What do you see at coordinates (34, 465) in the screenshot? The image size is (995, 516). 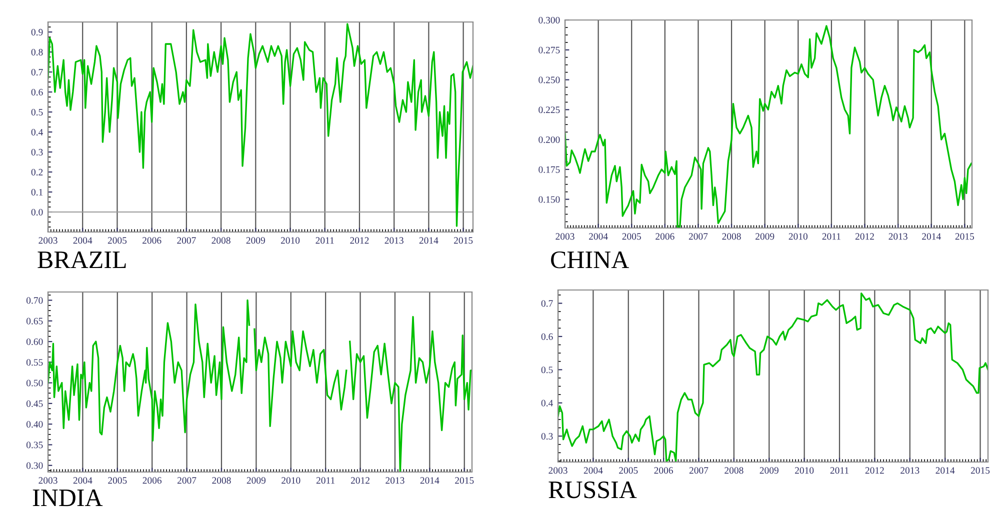 I see `y-tick-label: 0.30` at bounding box center [34, 465].